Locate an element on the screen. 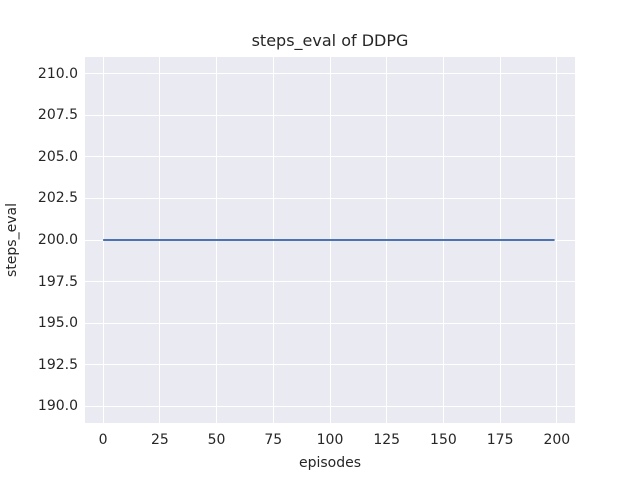  chart-title: steps_eval of DDPG is located at coordinates (330, 40).